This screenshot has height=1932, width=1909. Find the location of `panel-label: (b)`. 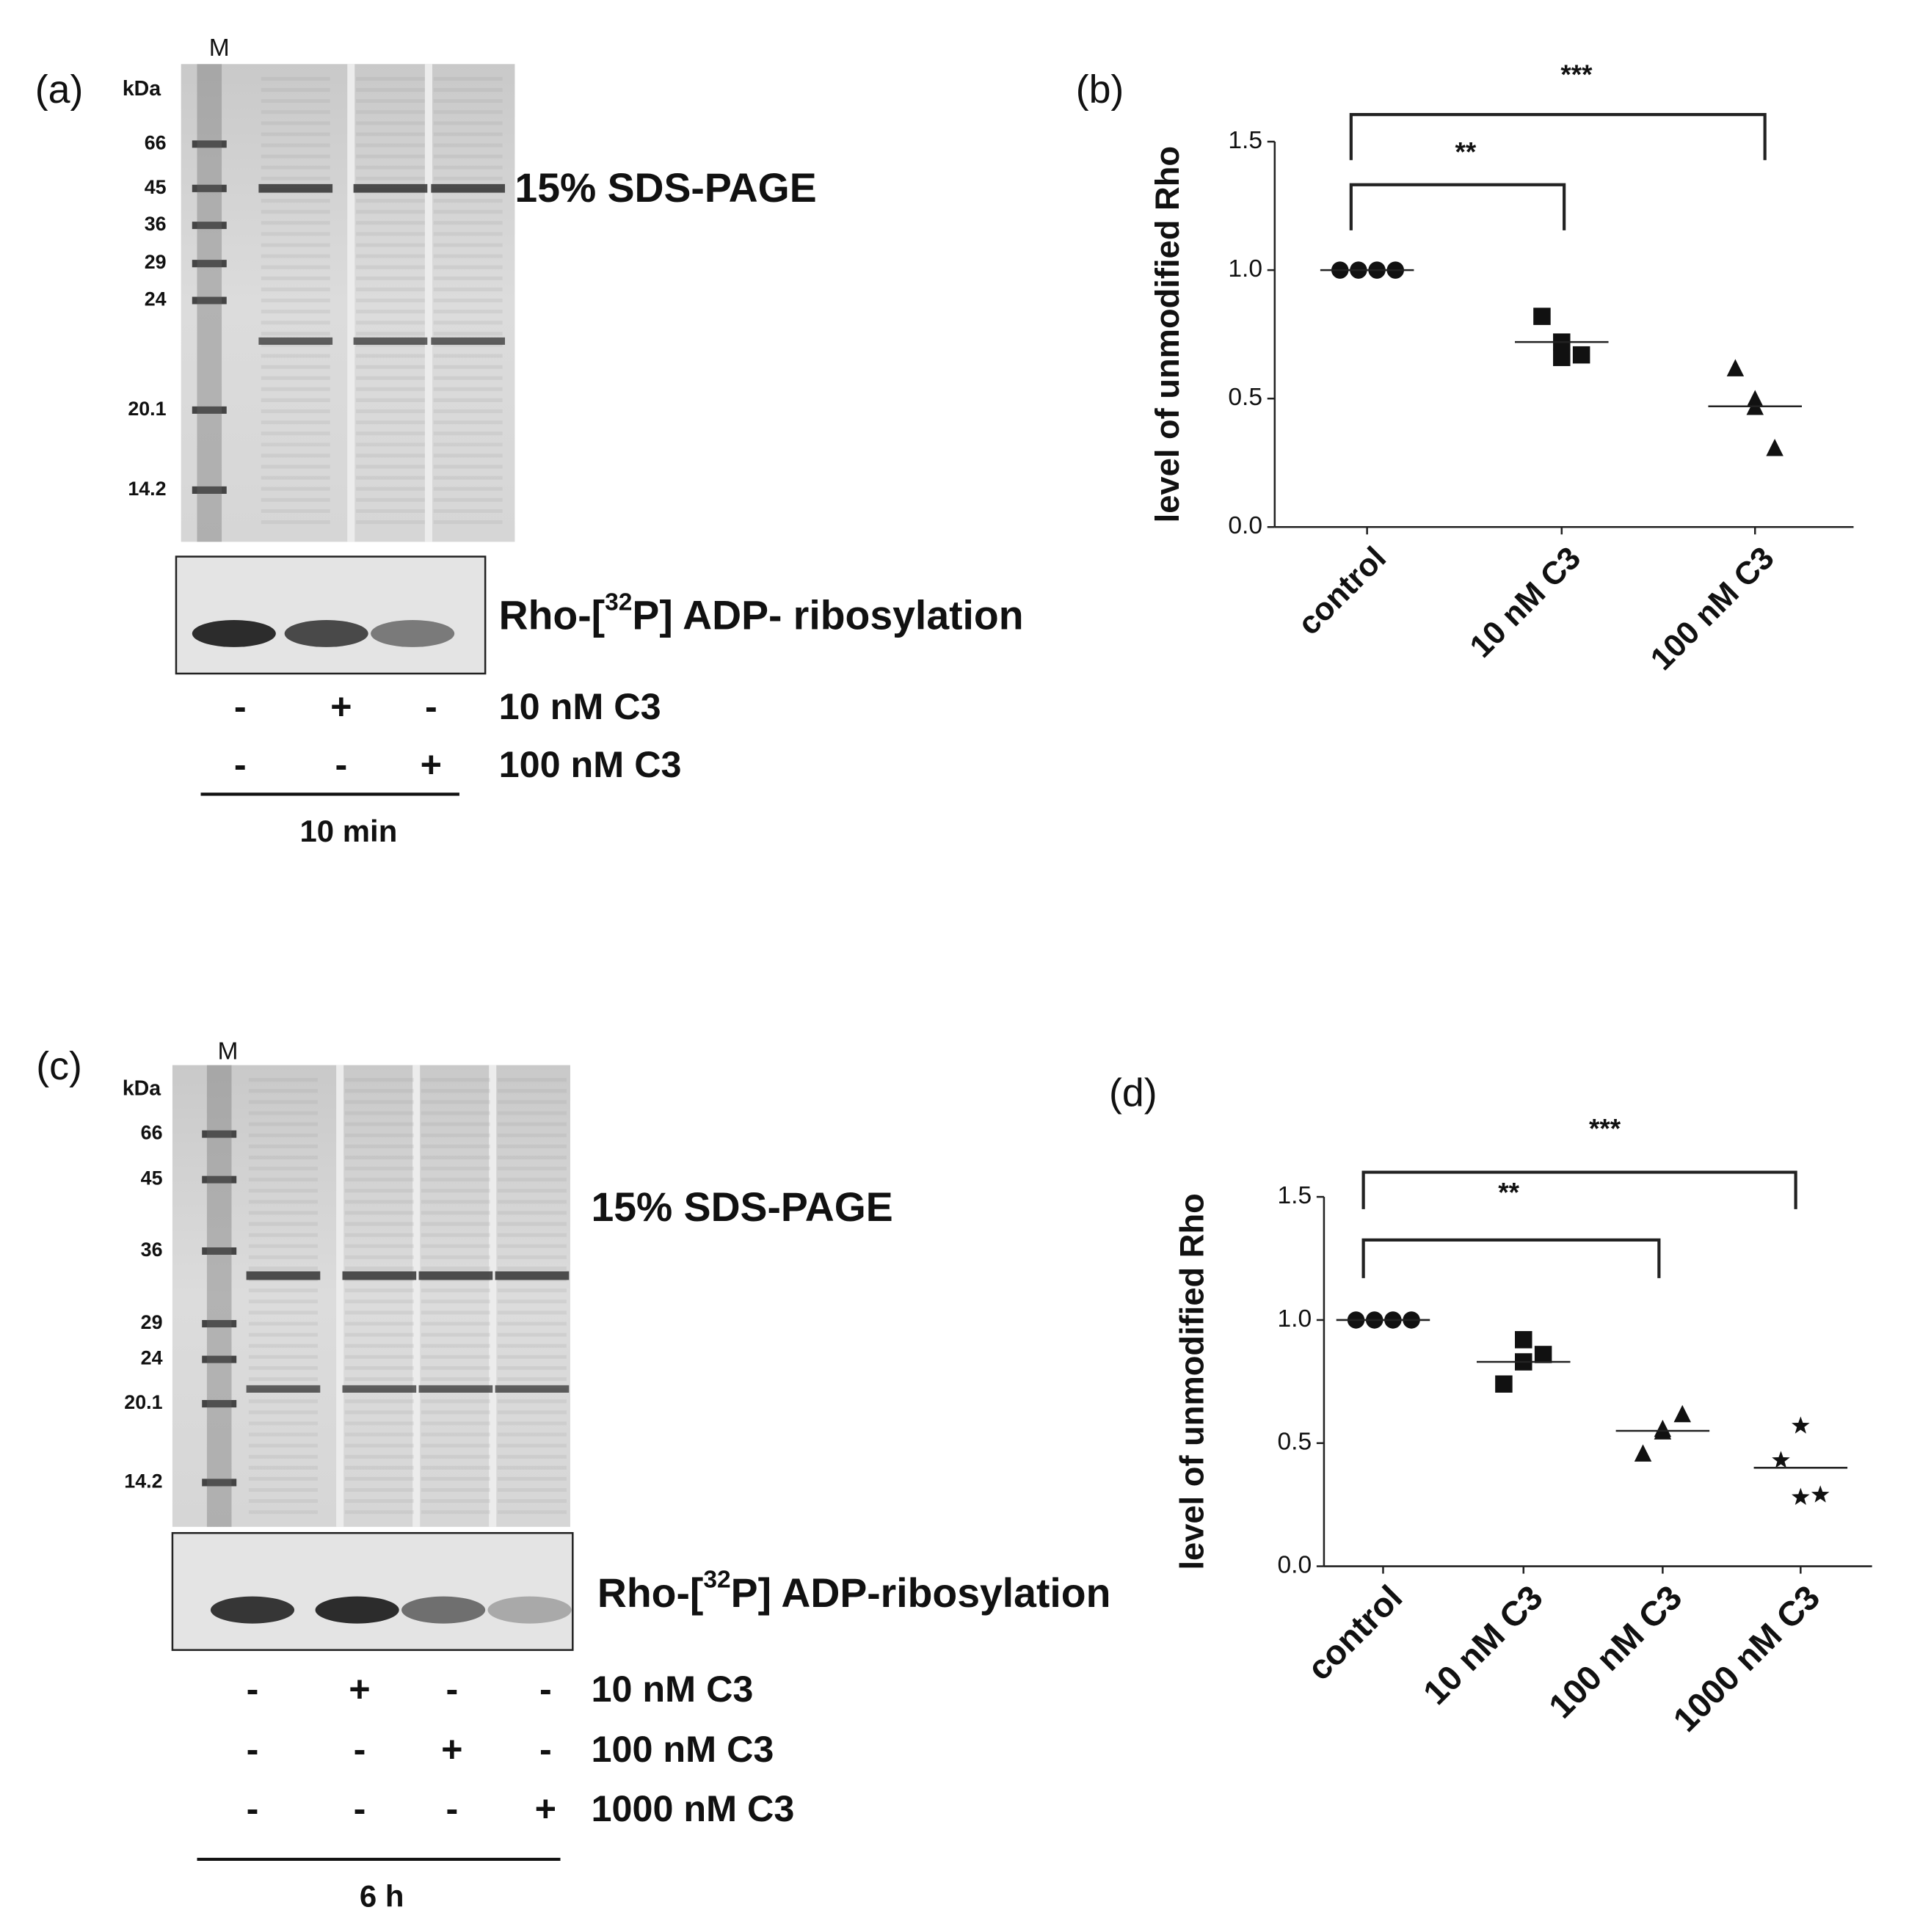

panel-label: (b) is located at coordinates (1100, 90).